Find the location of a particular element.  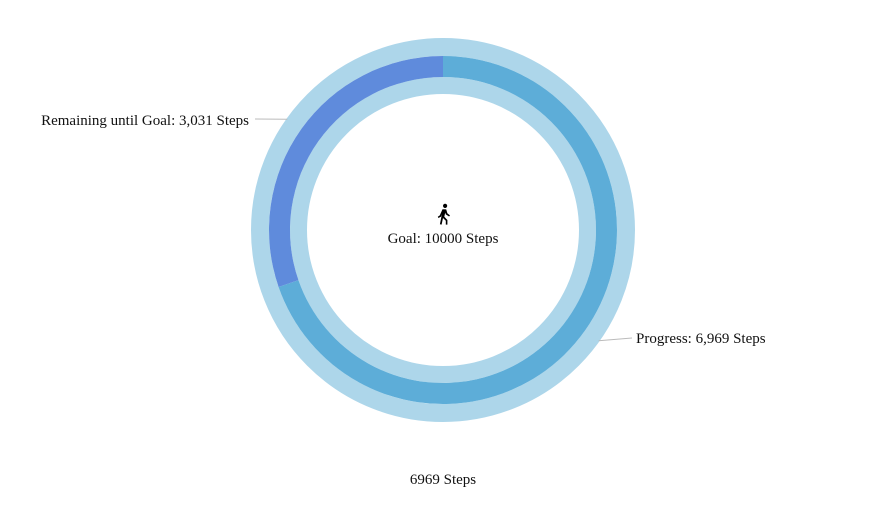

walking-person-icon is located at coordinates (443, 214).